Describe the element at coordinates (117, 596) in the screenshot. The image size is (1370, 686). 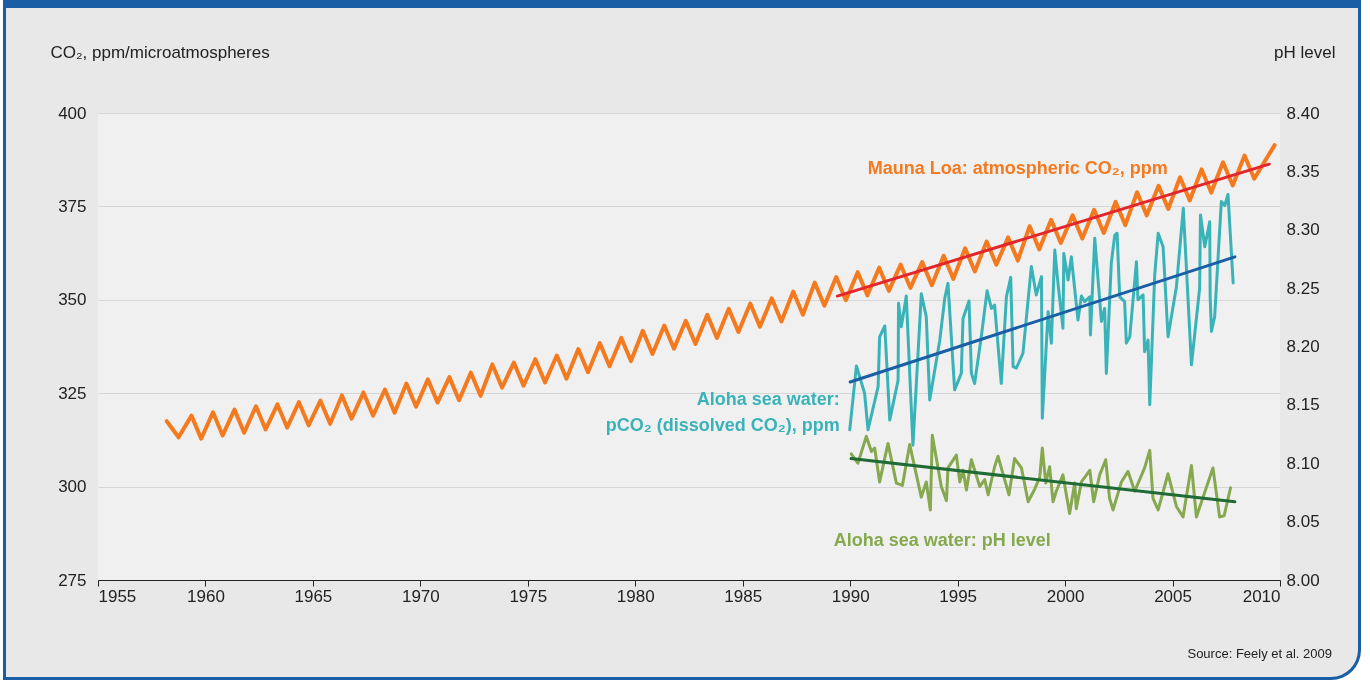
I see `x-tick-label: 1955` at that location.